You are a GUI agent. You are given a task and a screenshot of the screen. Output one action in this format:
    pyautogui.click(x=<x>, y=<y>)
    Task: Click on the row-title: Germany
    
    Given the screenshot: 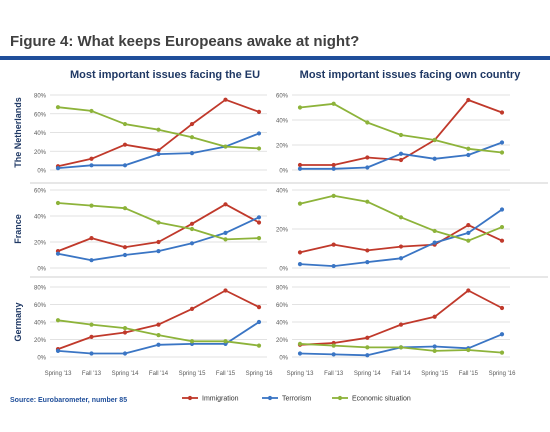 What is the action you would take?
    pyautogui.click(x=18, y=321)
    